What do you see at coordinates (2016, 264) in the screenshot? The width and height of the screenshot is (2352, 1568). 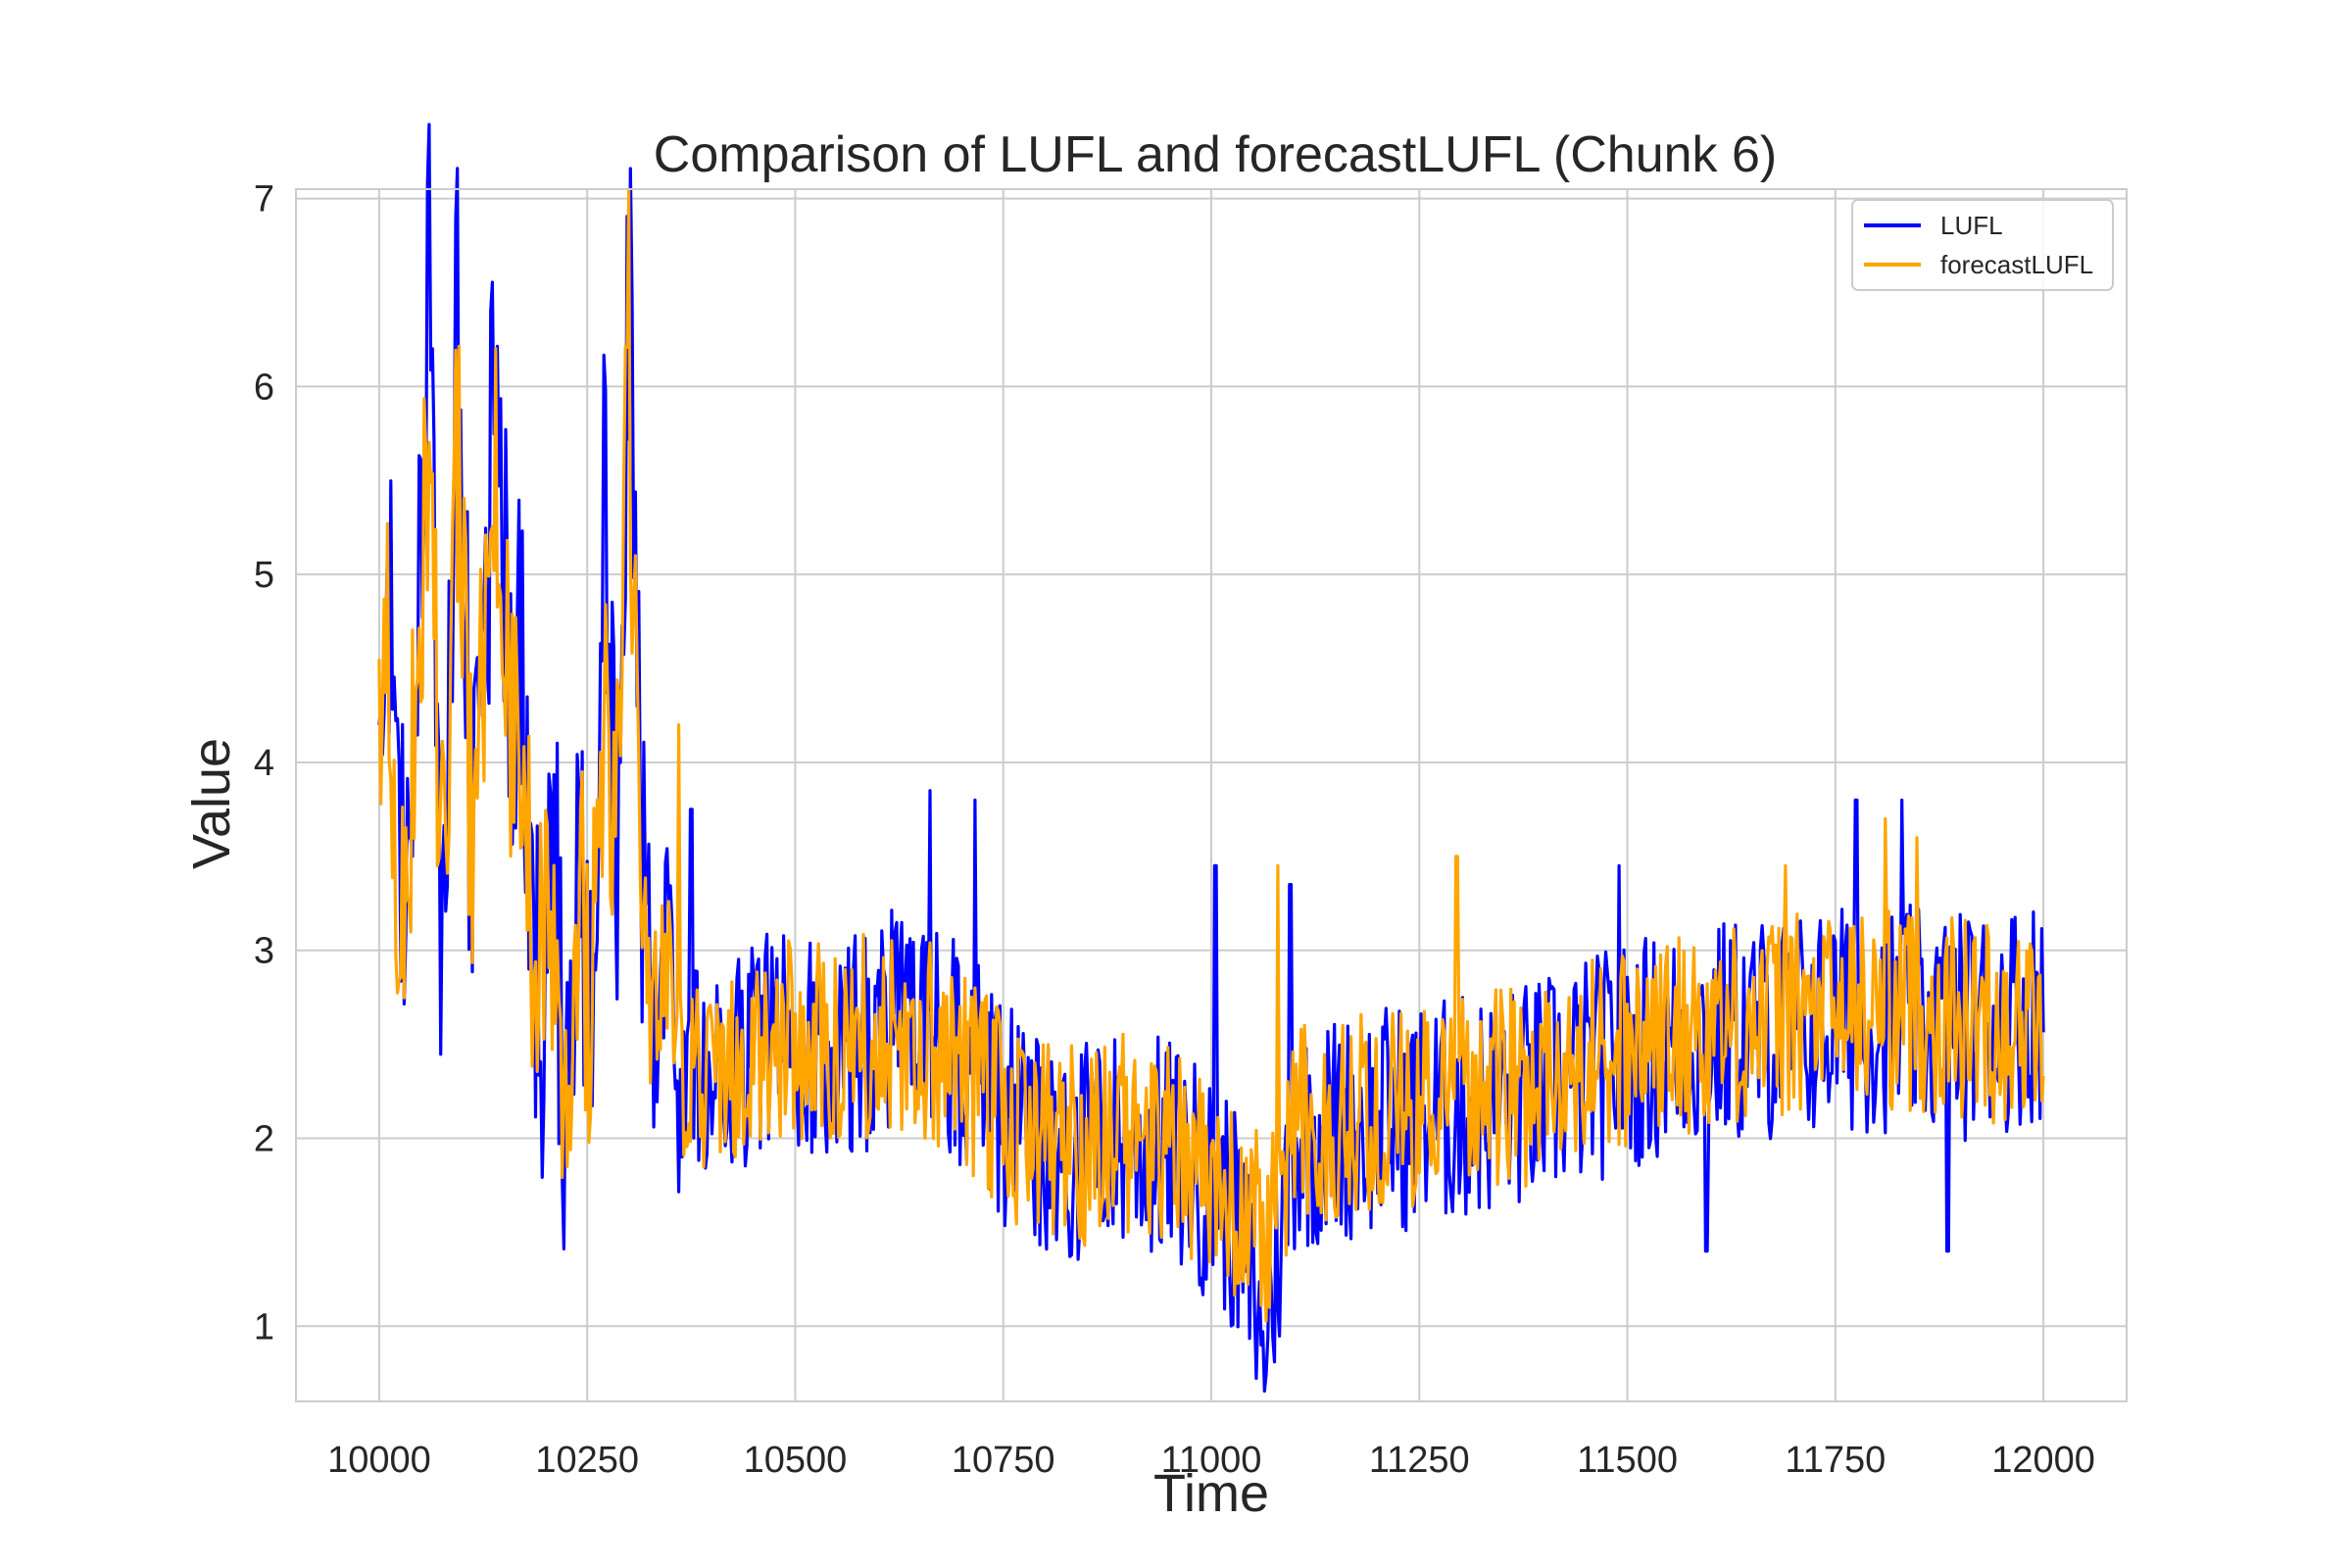 I see `legend-entry-forecastlufl: forecastLUFL` at bounding box center [2016, 264].